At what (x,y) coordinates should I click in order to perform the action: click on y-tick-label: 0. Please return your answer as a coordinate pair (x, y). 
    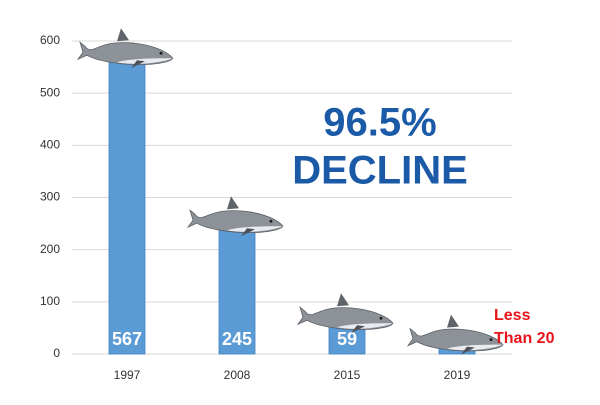
    Looking at the image, I should click on (56, 353).